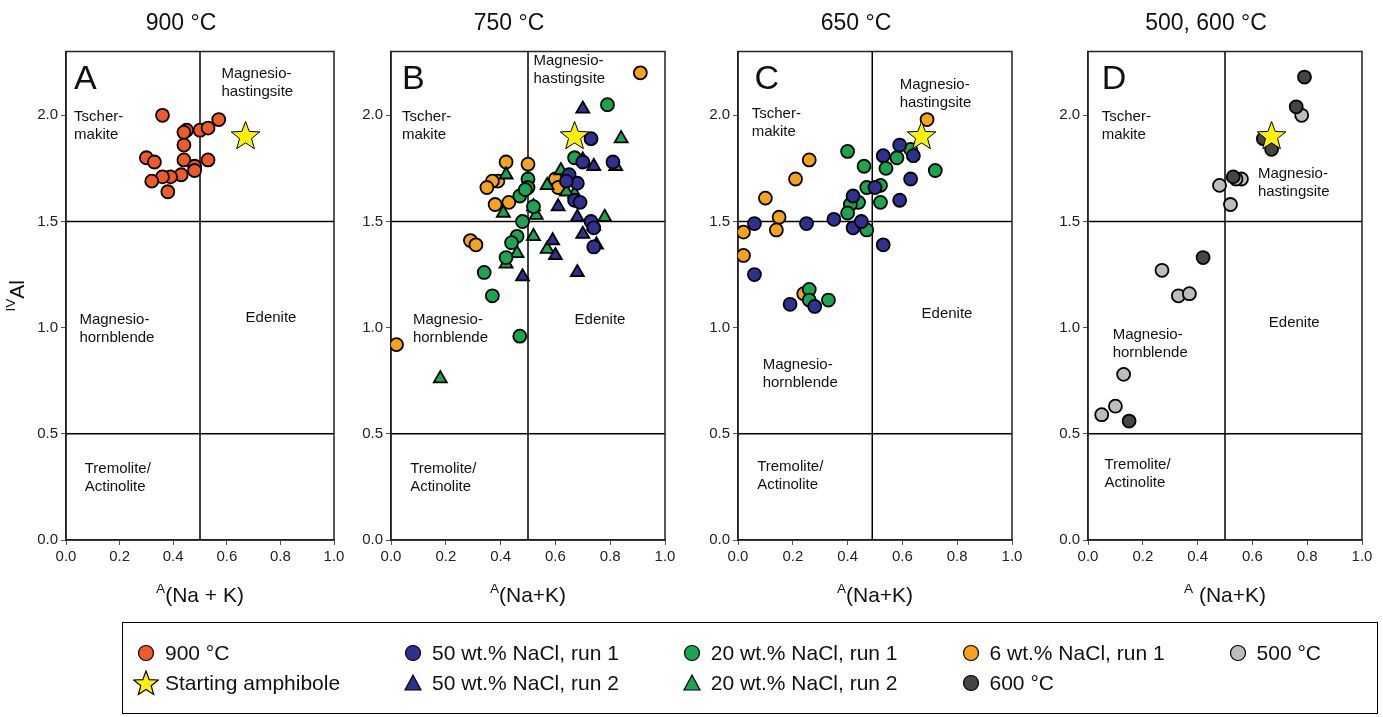 This screenshot has width=1383, height=717. I want to click on legend-label: 20 wt.% NaCl, run 1, so click(804, 653).